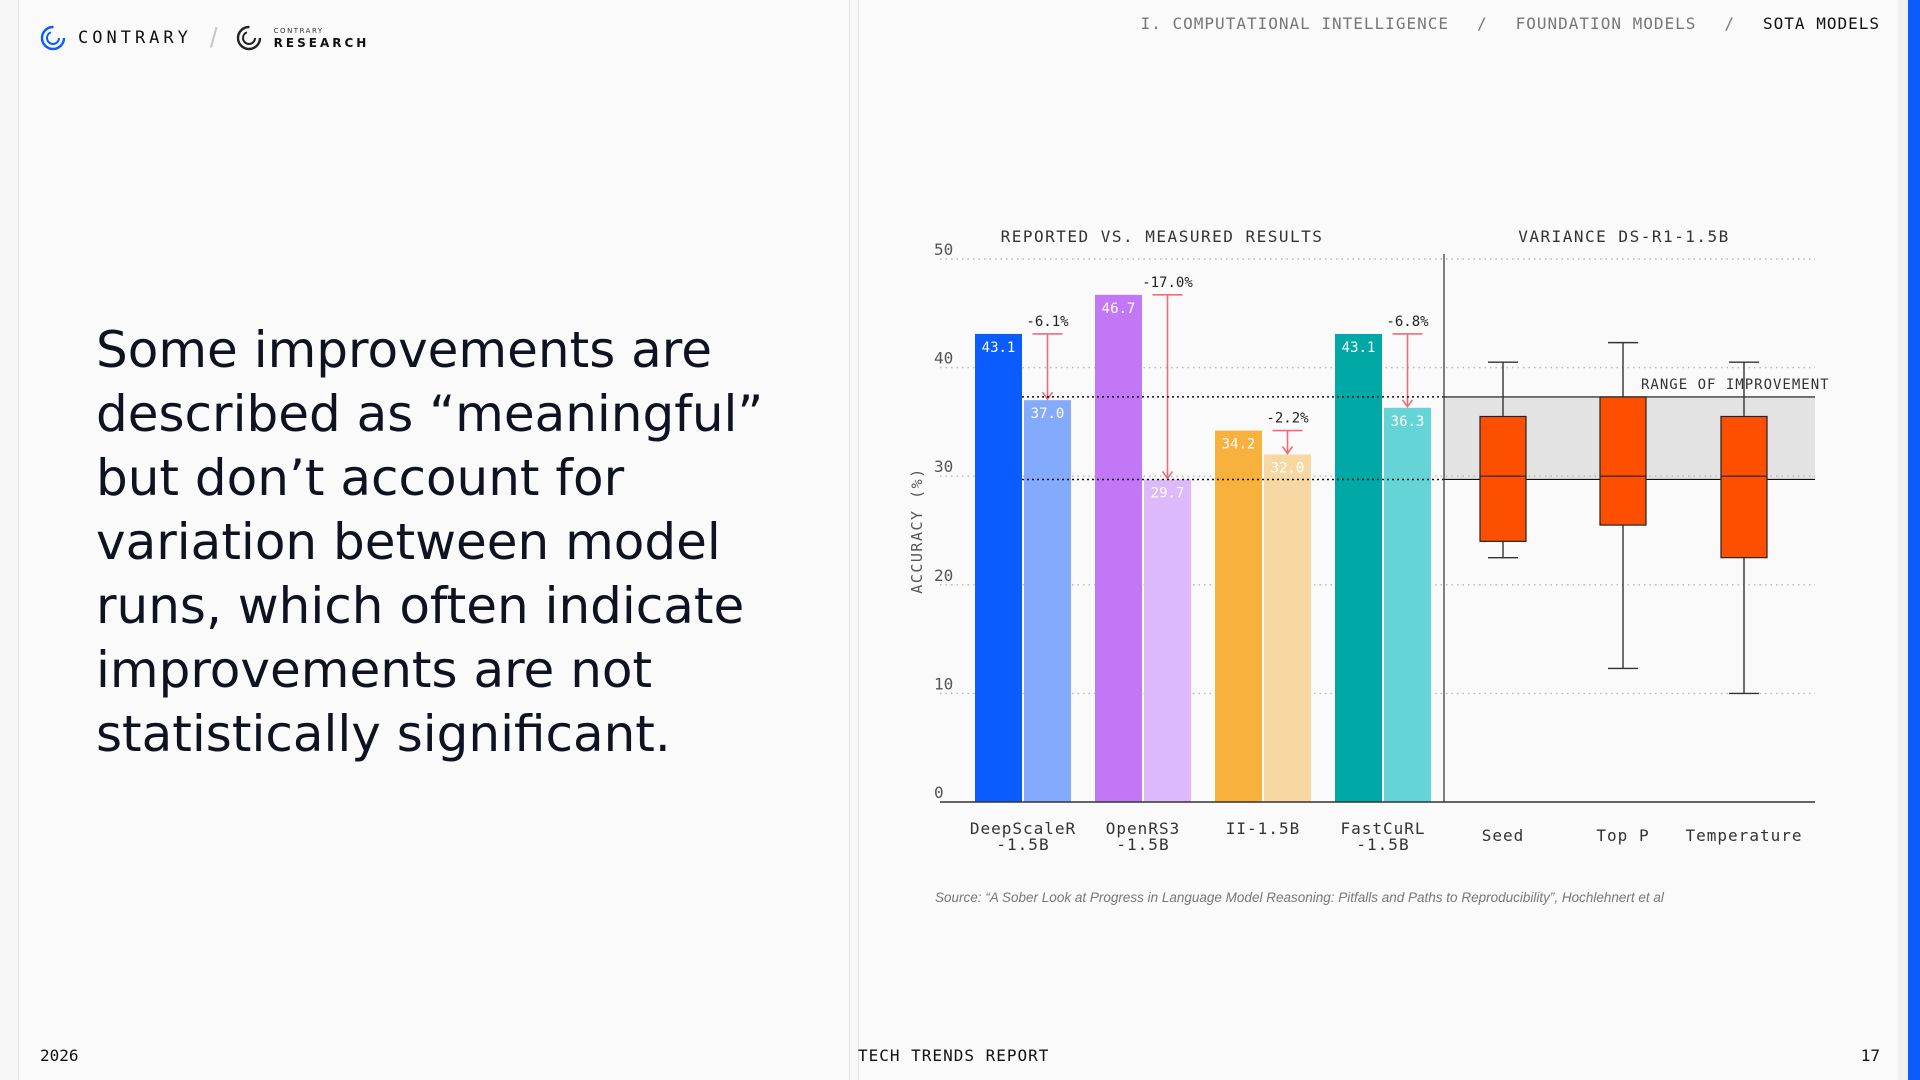 This screenshot has width=1920, height=1080. What do you see at coordinates (1239, 445) in the screenshot?
I see `bar-value-label: 34.2` at bounding box center [1239, 445].